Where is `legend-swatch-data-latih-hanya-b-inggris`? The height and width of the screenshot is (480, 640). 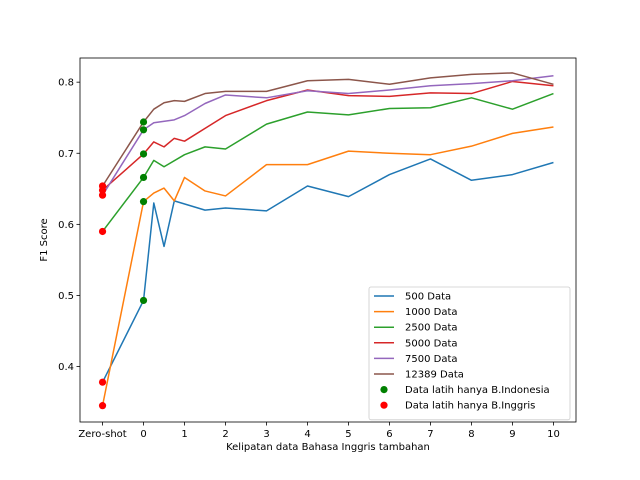 legend-swatch-data-latih-hanya-b-inggris is located at coordinates (384, 405).